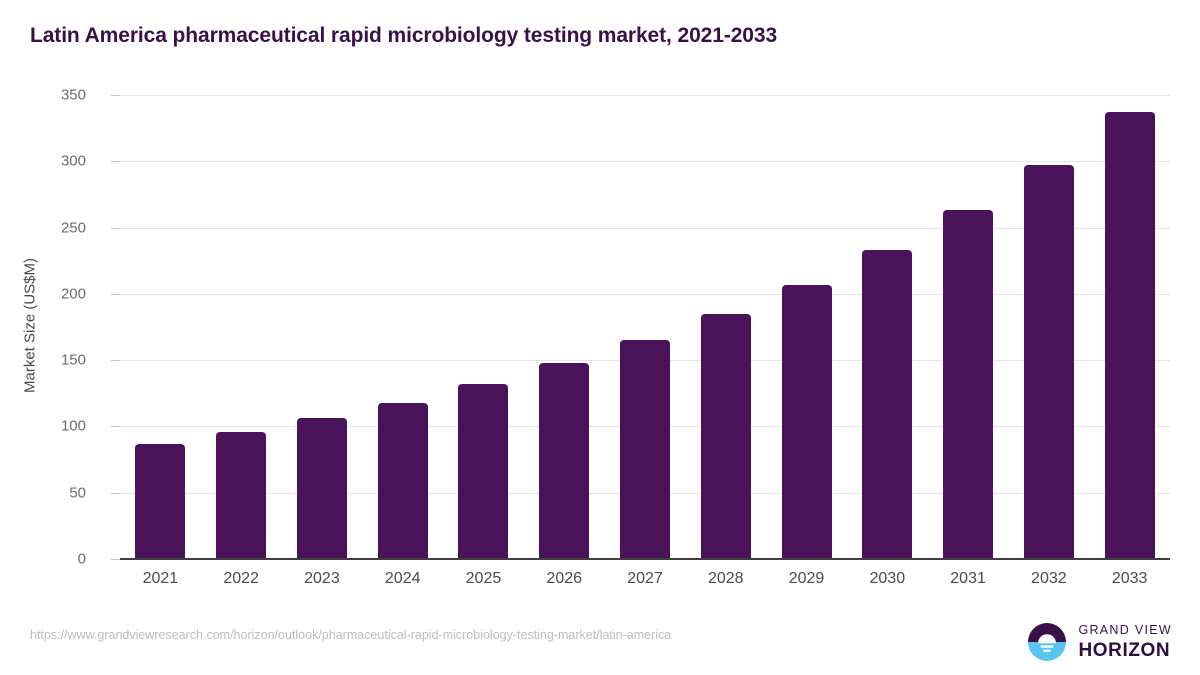 This screenshot has width=1200, height=675. I want to click on grand-view-horizon-logo: GRAND VIEW HORIZON, so click(1098, 642).